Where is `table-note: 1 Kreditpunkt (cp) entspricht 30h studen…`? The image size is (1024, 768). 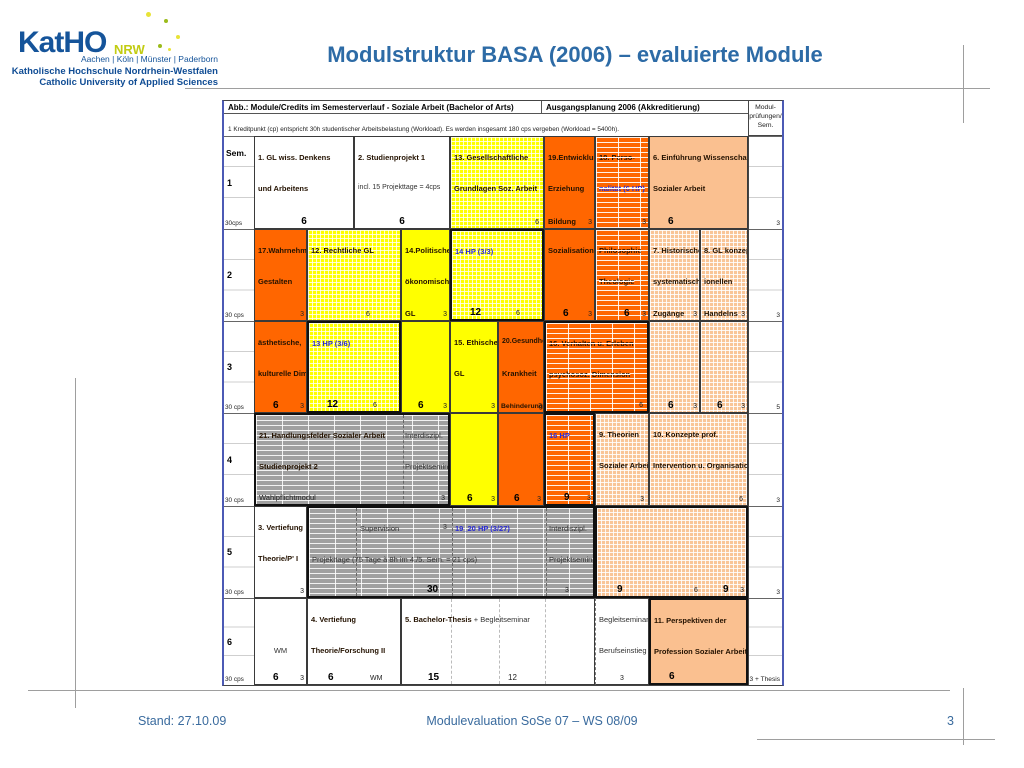 table-note: 1 Kreditpunkt (cp) entspricht 30h studen… is located at coordinates (424, 129).